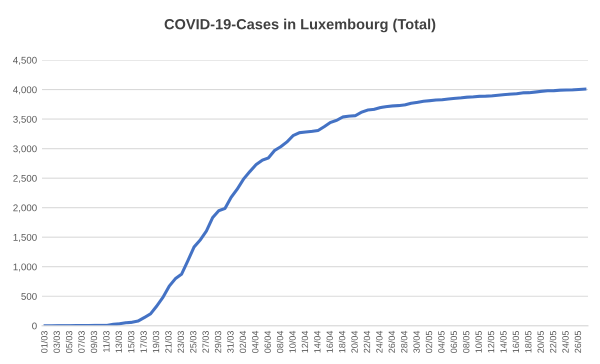 The height and width of the screenshot is (364, 600). I want to click on y-tick-label: 2,500, so click(25, 178).